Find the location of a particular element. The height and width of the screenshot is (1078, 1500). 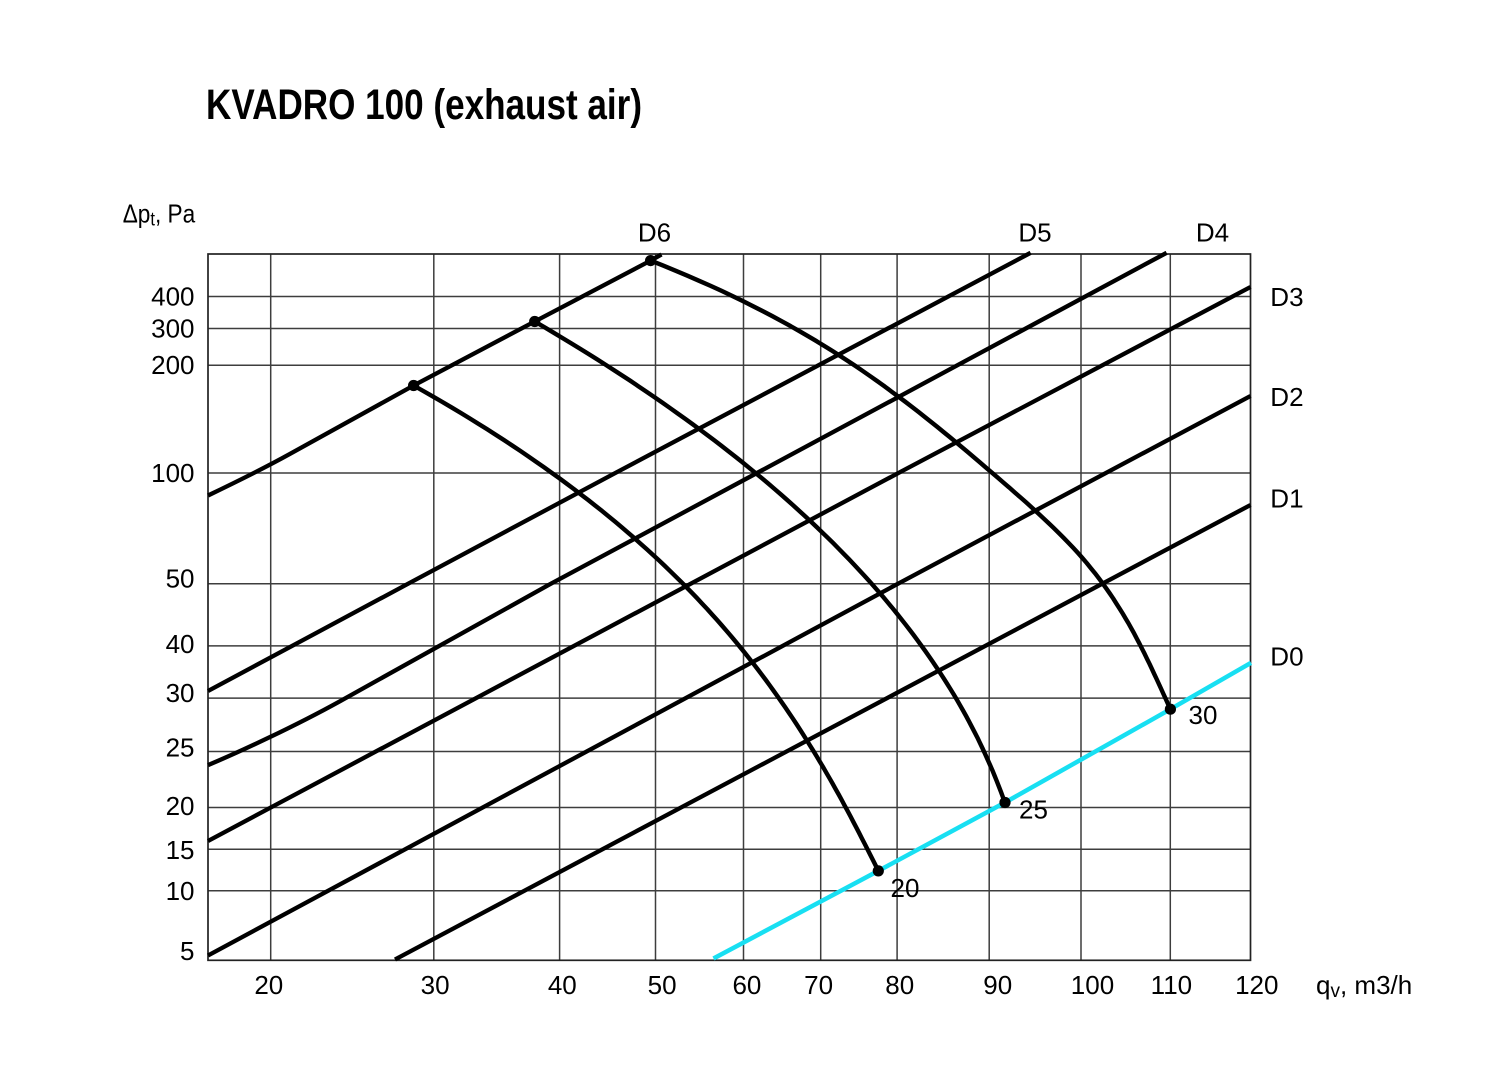

svg-text: 110 is located at coordinates (1171, 985).